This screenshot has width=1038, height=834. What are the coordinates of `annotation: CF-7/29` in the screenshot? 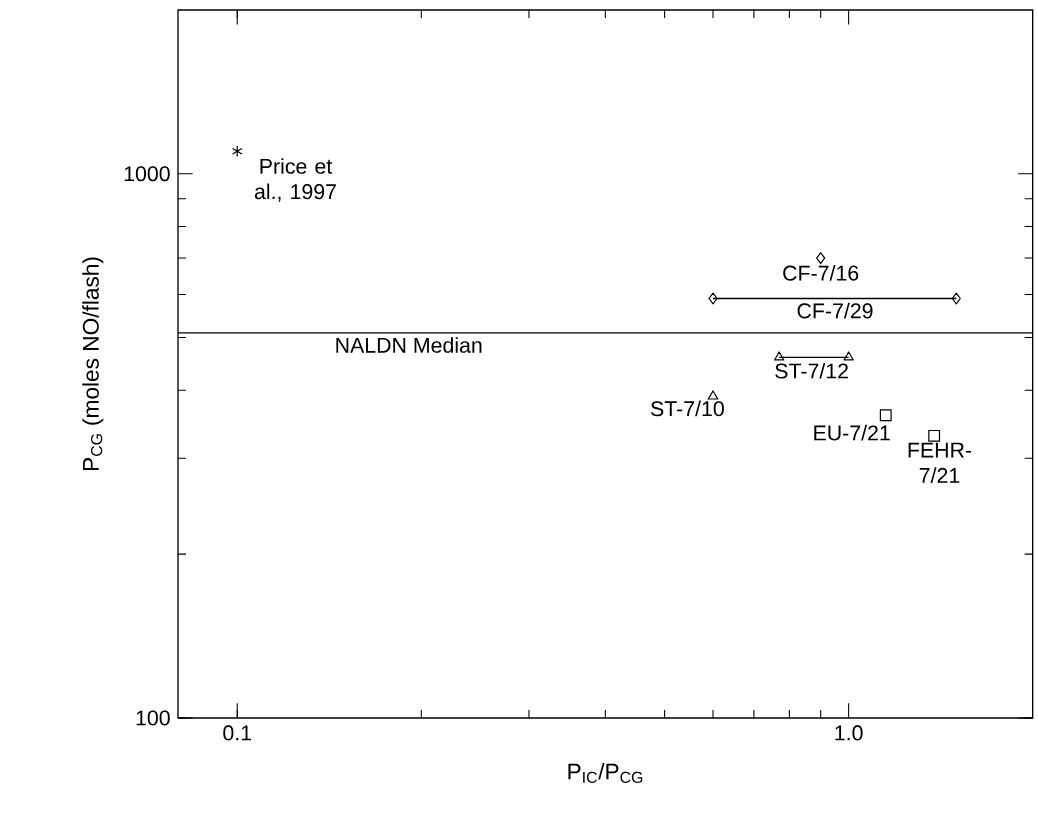 It's located at (835, 310).